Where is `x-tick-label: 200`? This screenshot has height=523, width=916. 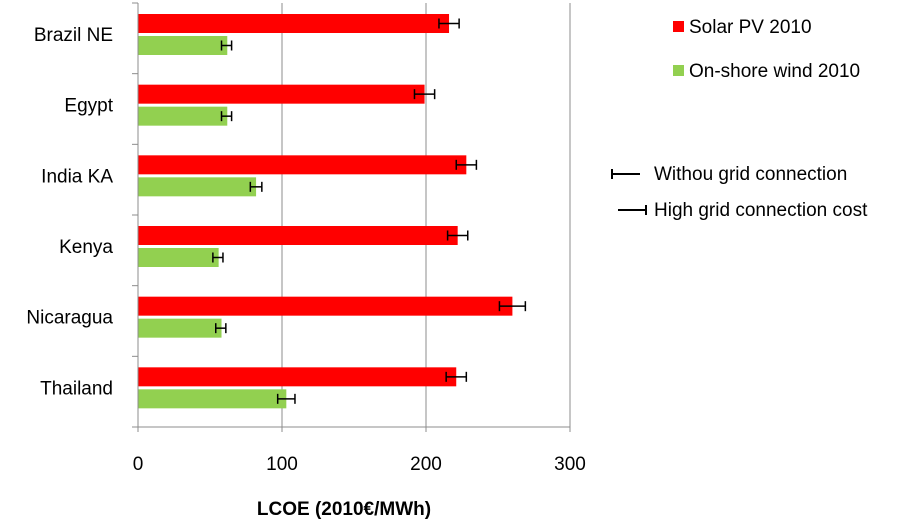 x-tick-label: 200 is located at coordinates (426, 464).